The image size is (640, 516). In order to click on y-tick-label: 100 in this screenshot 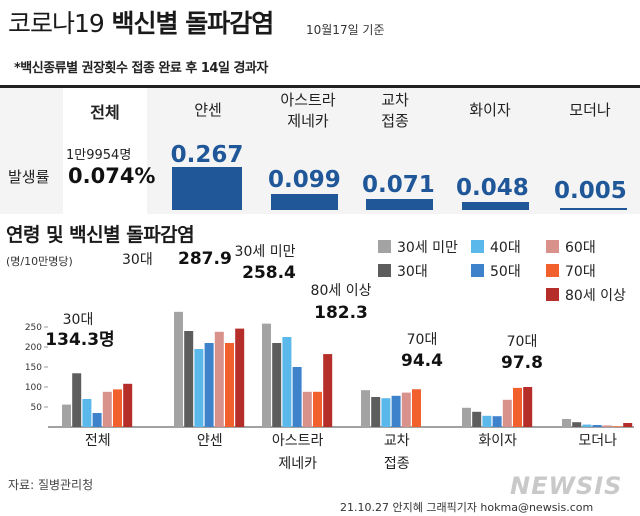, I will do `click(33, 388)`.